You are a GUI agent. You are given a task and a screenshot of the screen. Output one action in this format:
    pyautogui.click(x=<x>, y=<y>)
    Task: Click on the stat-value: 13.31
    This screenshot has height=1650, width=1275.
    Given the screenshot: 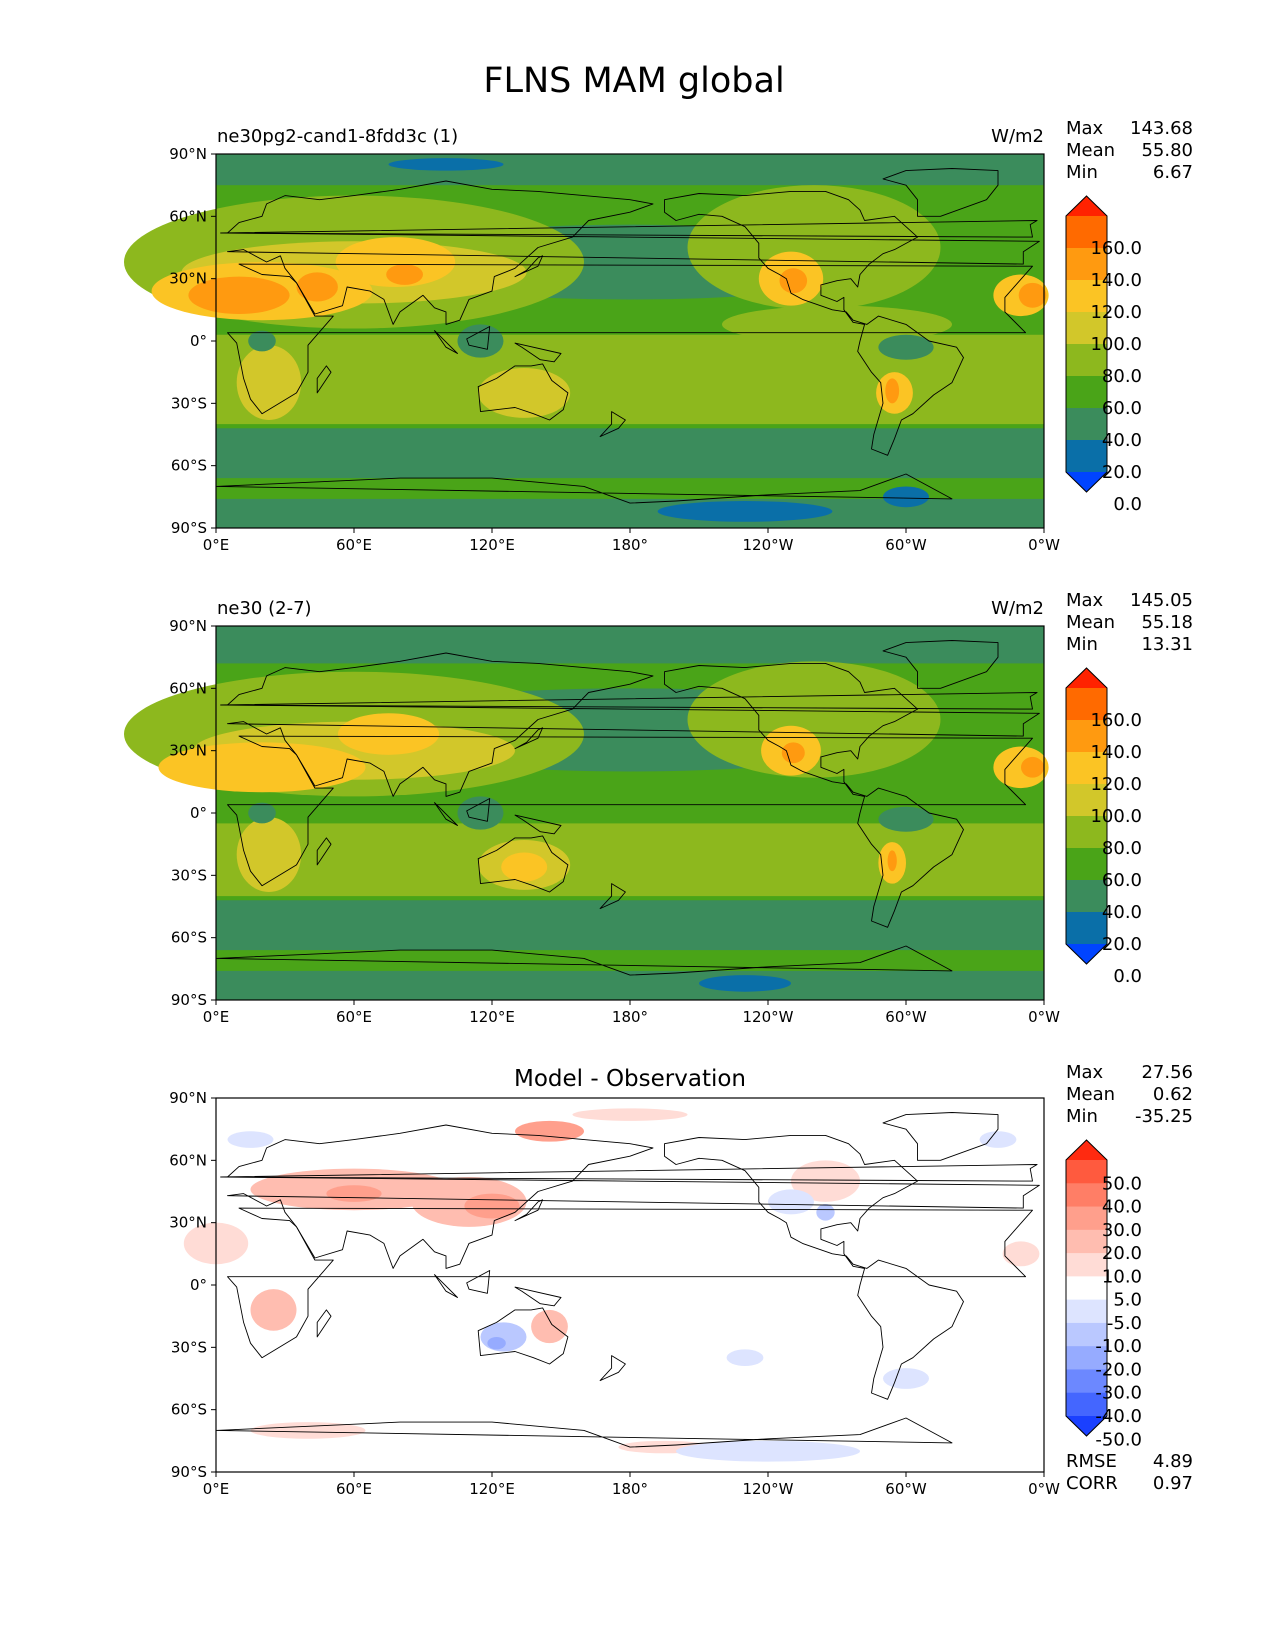 What is the action you would take?
    pyautogui.click(x=1167, y=644)
    